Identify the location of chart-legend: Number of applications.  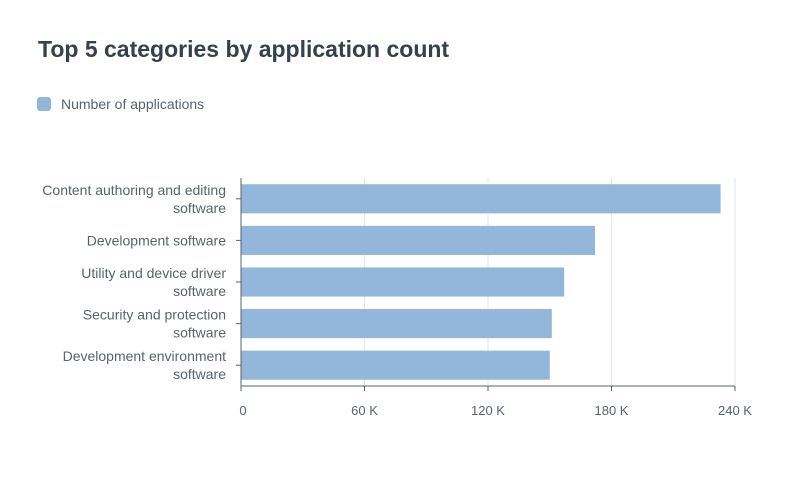
(120, 104).